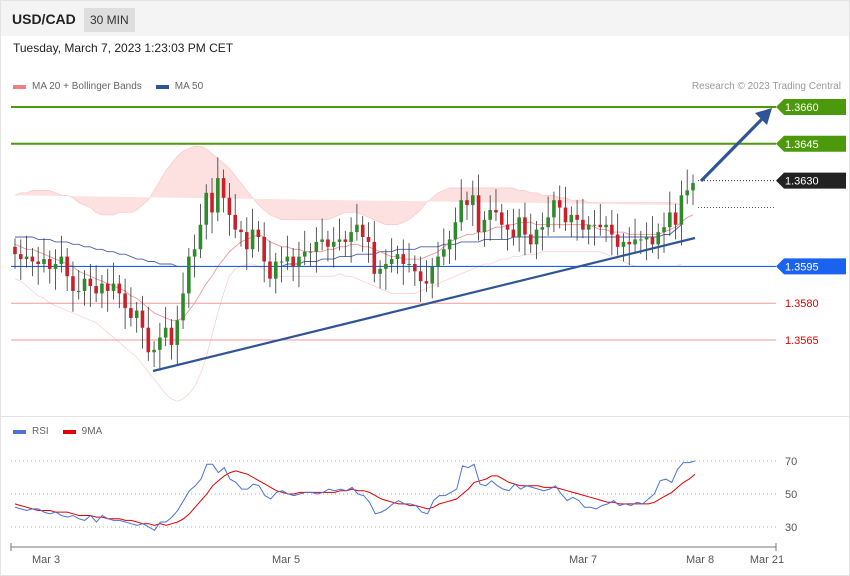 The width and height of the screenshot is (850, 576). I want to click on ma50-line, so click(348, 245).